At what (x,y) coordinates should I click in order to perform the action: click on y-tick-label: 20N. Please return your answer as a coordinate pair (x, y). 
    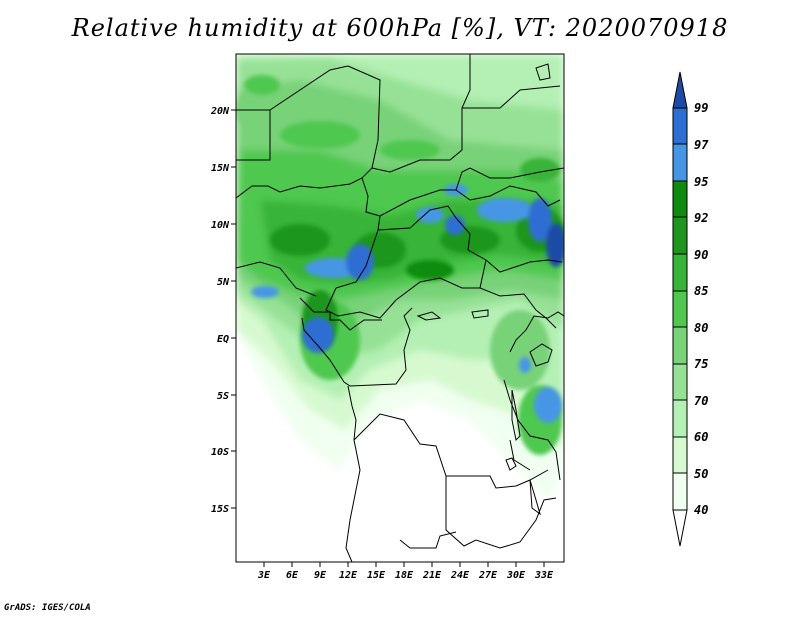
    Looking at the image, I should click on (220, 111).